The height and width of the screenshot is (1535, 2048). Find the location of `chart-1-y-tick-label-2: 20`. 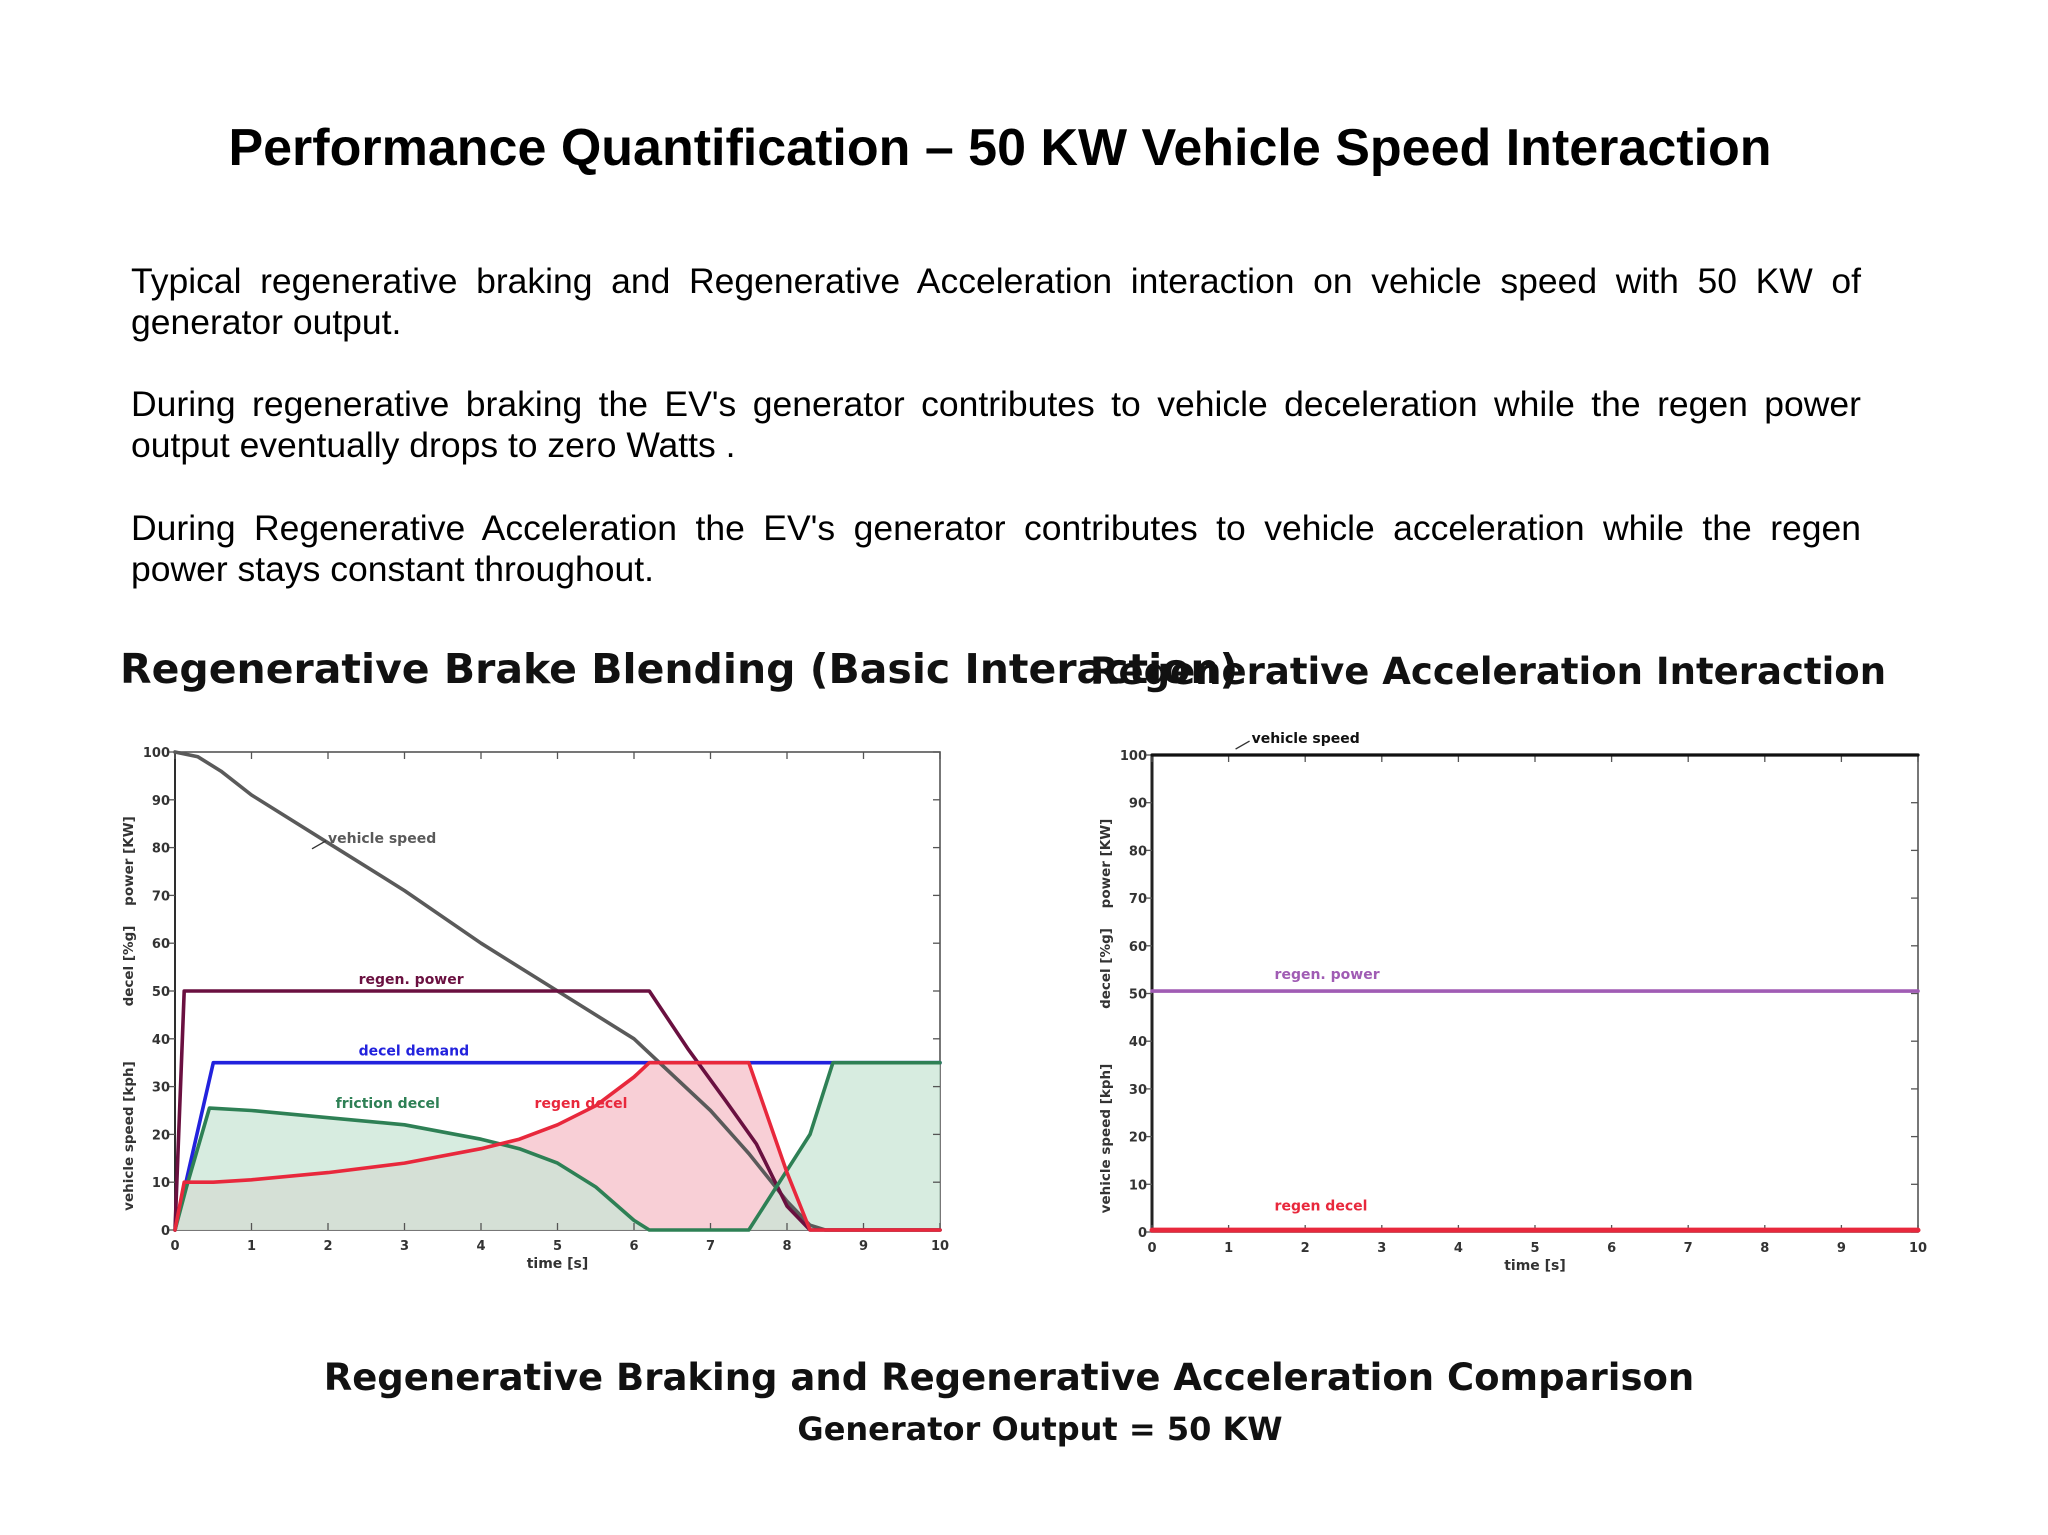

chart-1-y-tick-label-2: 20 is located at coordinates (161, 1135).